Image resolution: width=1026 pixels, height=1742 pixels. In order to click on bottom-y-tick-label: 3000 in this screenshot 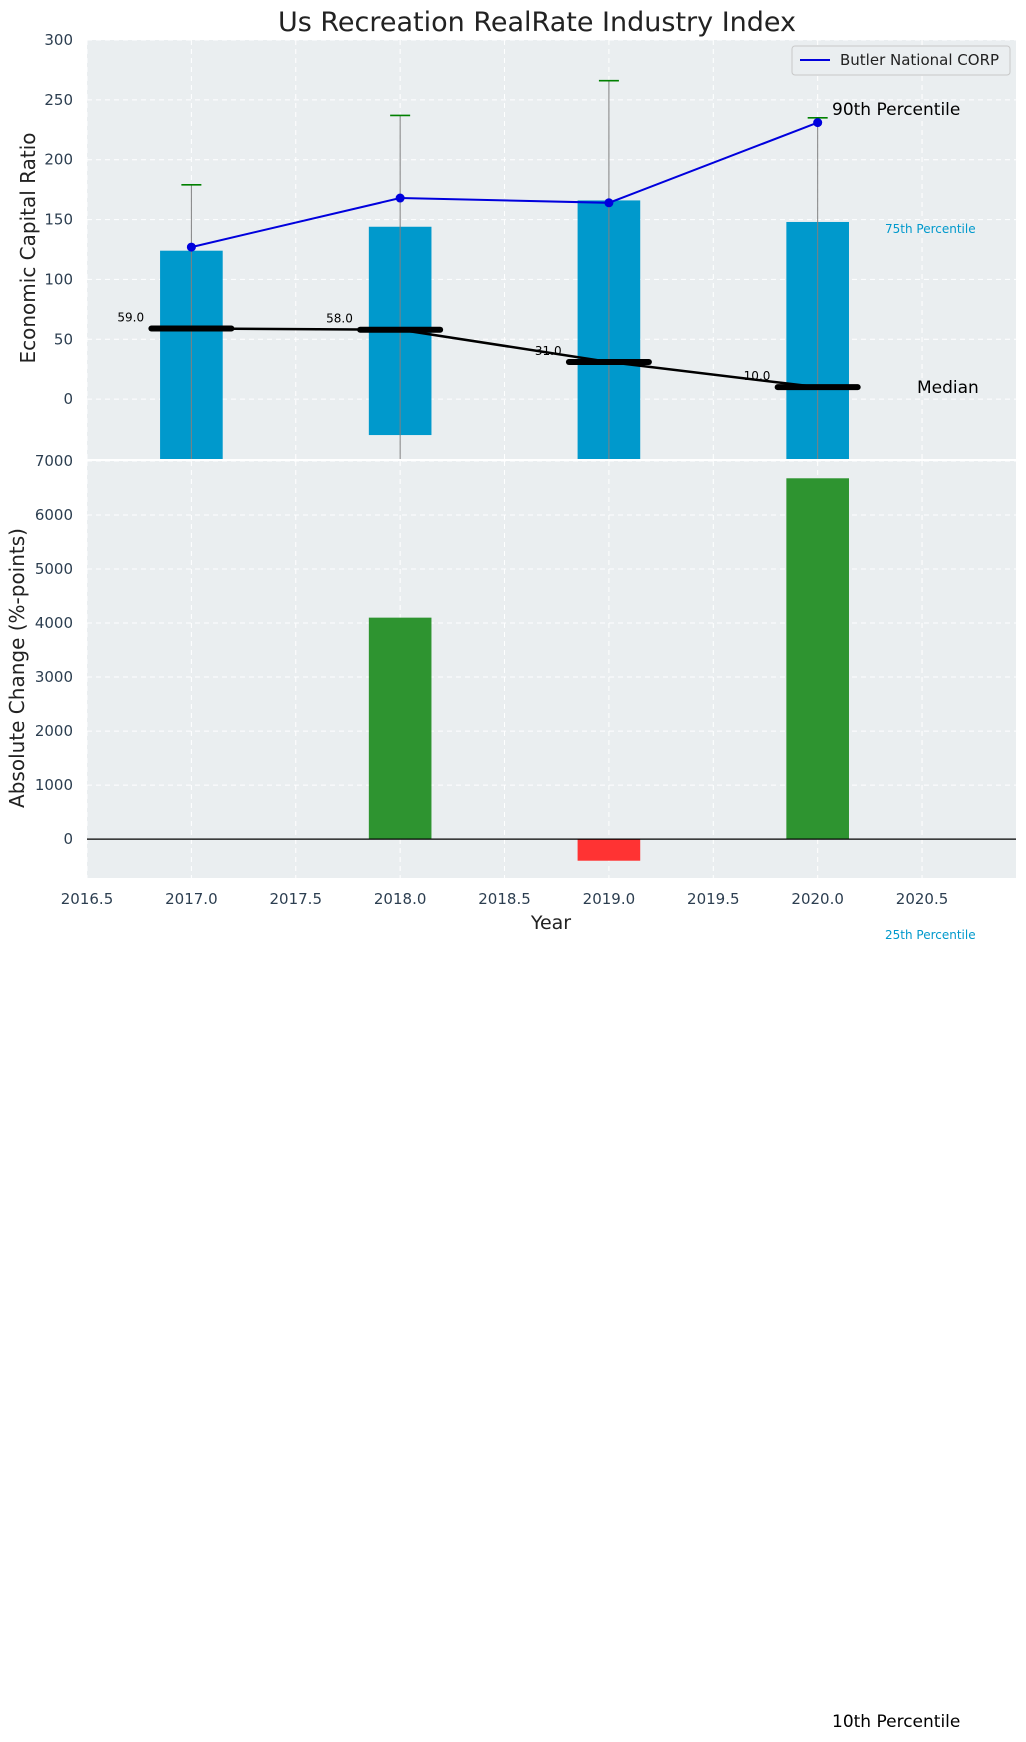, I will do `click(54, 677)`.